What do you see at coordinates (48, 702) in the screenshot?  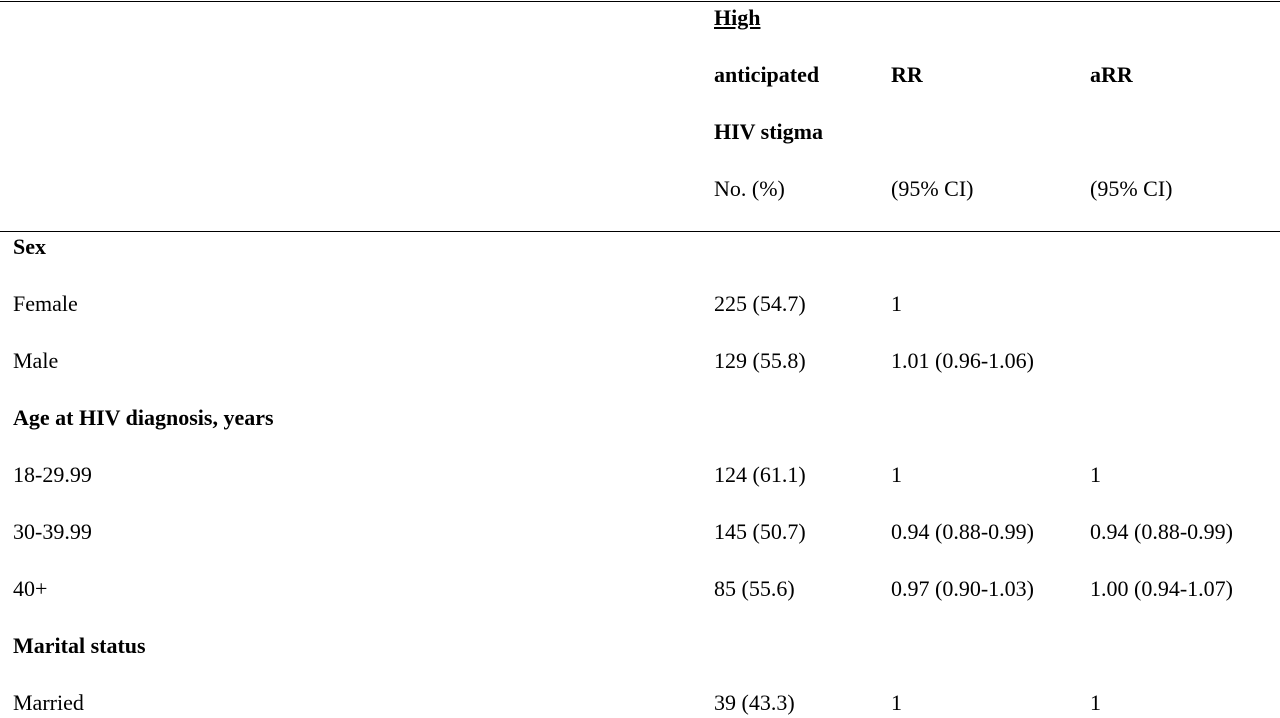 I see `row-label: Married` at bounding box center [48, 702].